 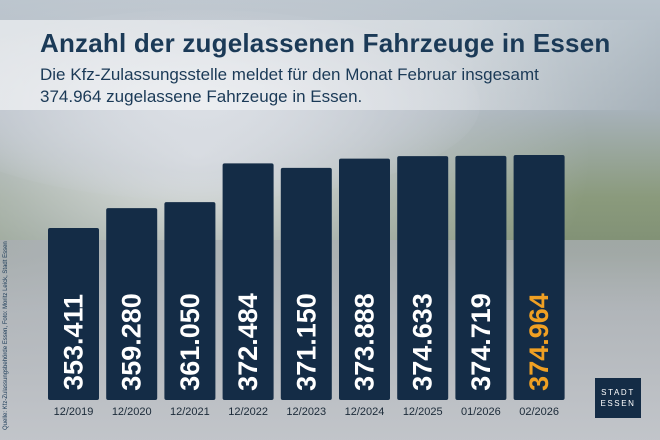 I want to click on logo-line-1: STADT, so click(x=618, y=392).